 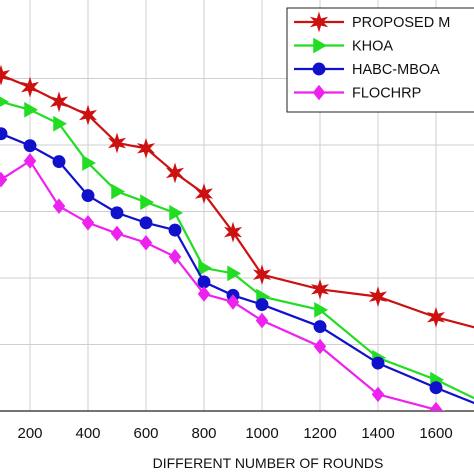 What do you see at coordinates (319, 433) in the screenshot?
I see `x-tick-label: 1200` at bounding box center [319, 433].